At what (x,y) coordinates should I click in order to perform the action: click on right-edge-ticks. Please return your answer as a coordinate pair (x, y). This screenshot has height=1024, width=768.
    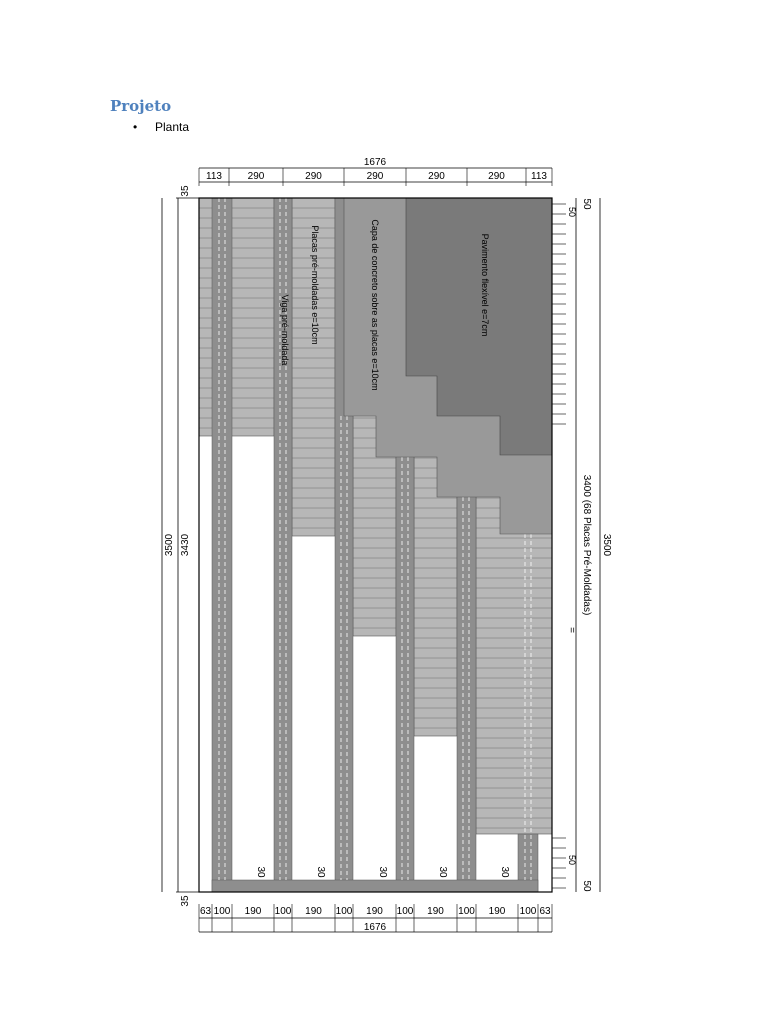
    Looking at the image, I should click on (559, 546).